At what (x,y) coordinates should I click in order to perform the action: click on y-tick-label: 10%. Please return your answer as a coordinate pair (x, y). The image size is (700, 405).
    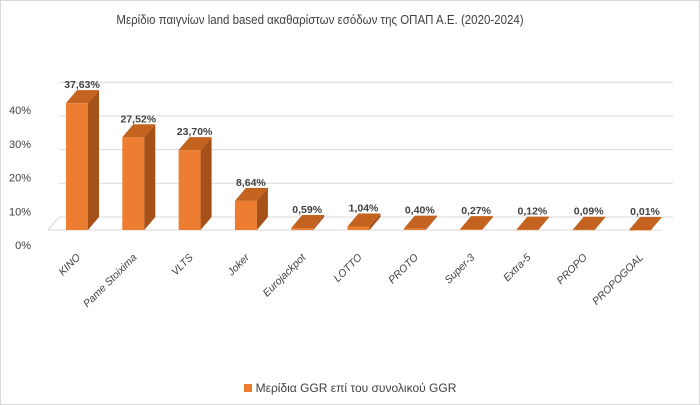
    Looking at the image, I should click on (20, 212).